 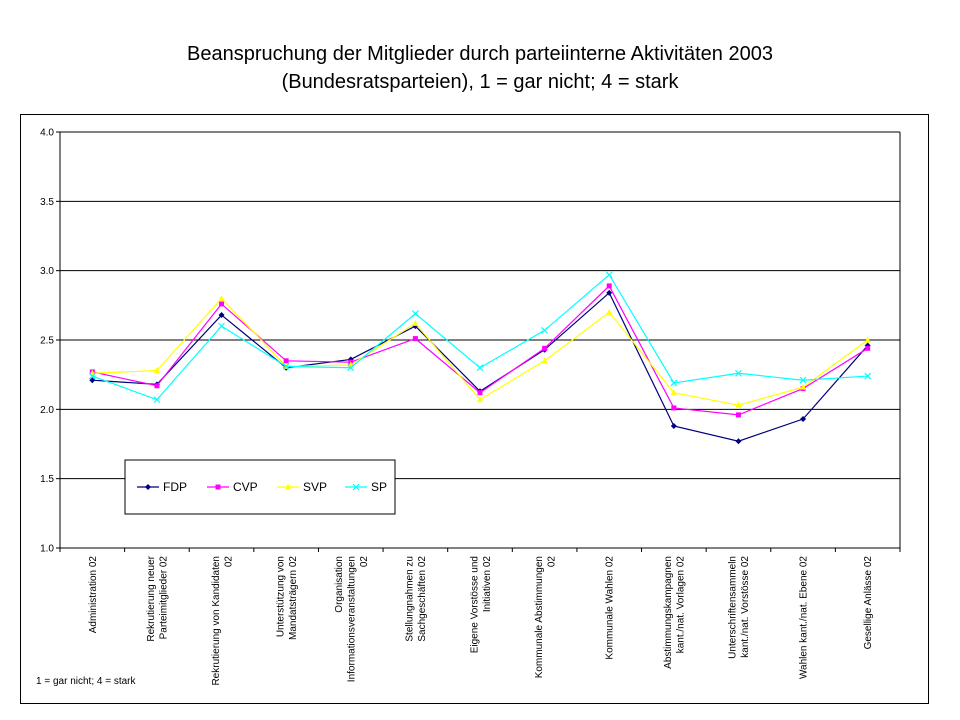 What do you see at coordinates (474, 604) in the screenshot?
I see `x-tick-label: Eigene Vorstösse und` at bounding box center [474, 604].